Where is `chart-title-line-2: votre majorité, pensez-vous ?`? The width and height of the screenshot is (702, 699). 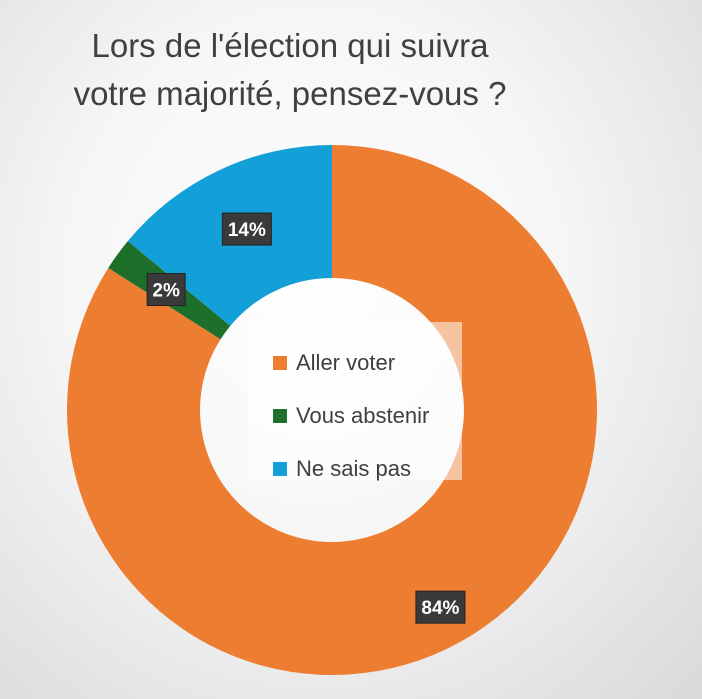
chart-title-line-2: votre majorité, pensez-vous ? is located at coordinates (290, 93).